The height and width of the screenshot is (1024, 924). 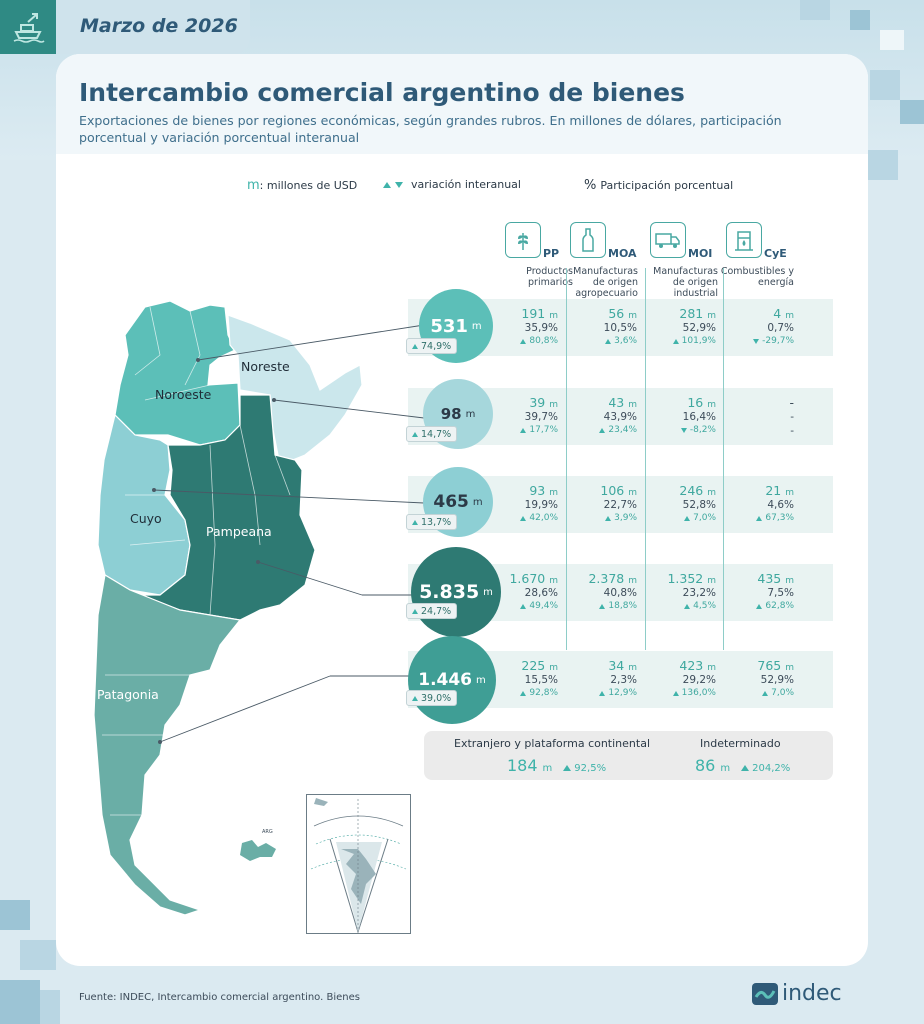 I want to click on table-cell-pampeana-pp: 1.670 m 28,6% 49,4%, so click(x=529, y=591).